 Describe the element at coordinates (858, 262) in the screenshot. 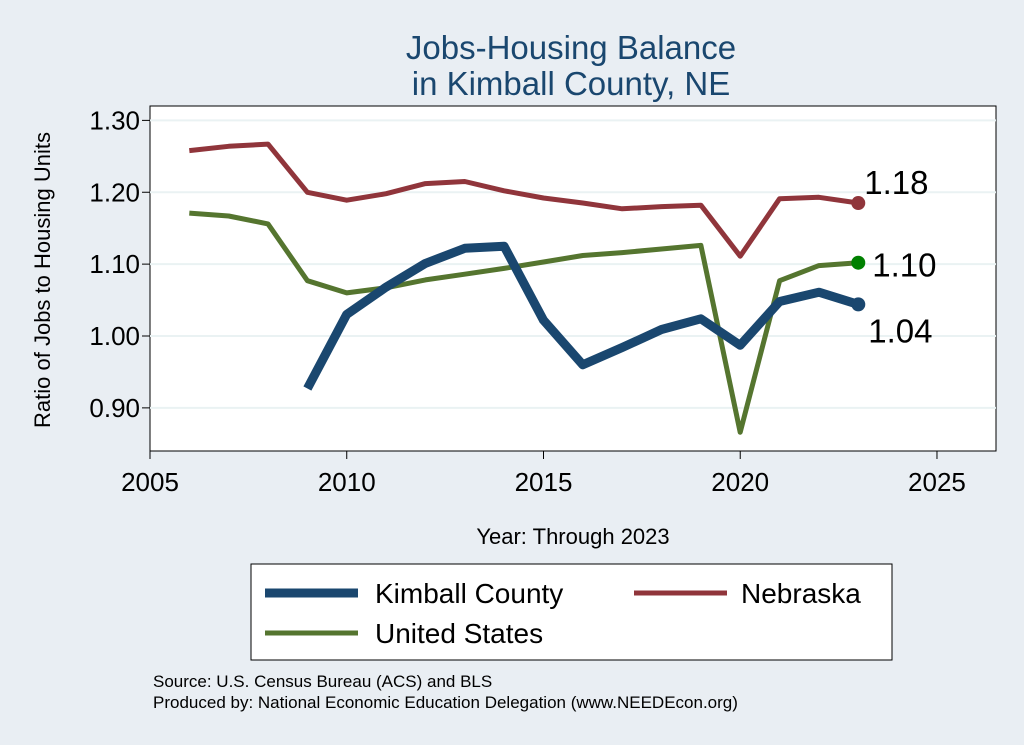

I see `end-point-united-states` at that location.